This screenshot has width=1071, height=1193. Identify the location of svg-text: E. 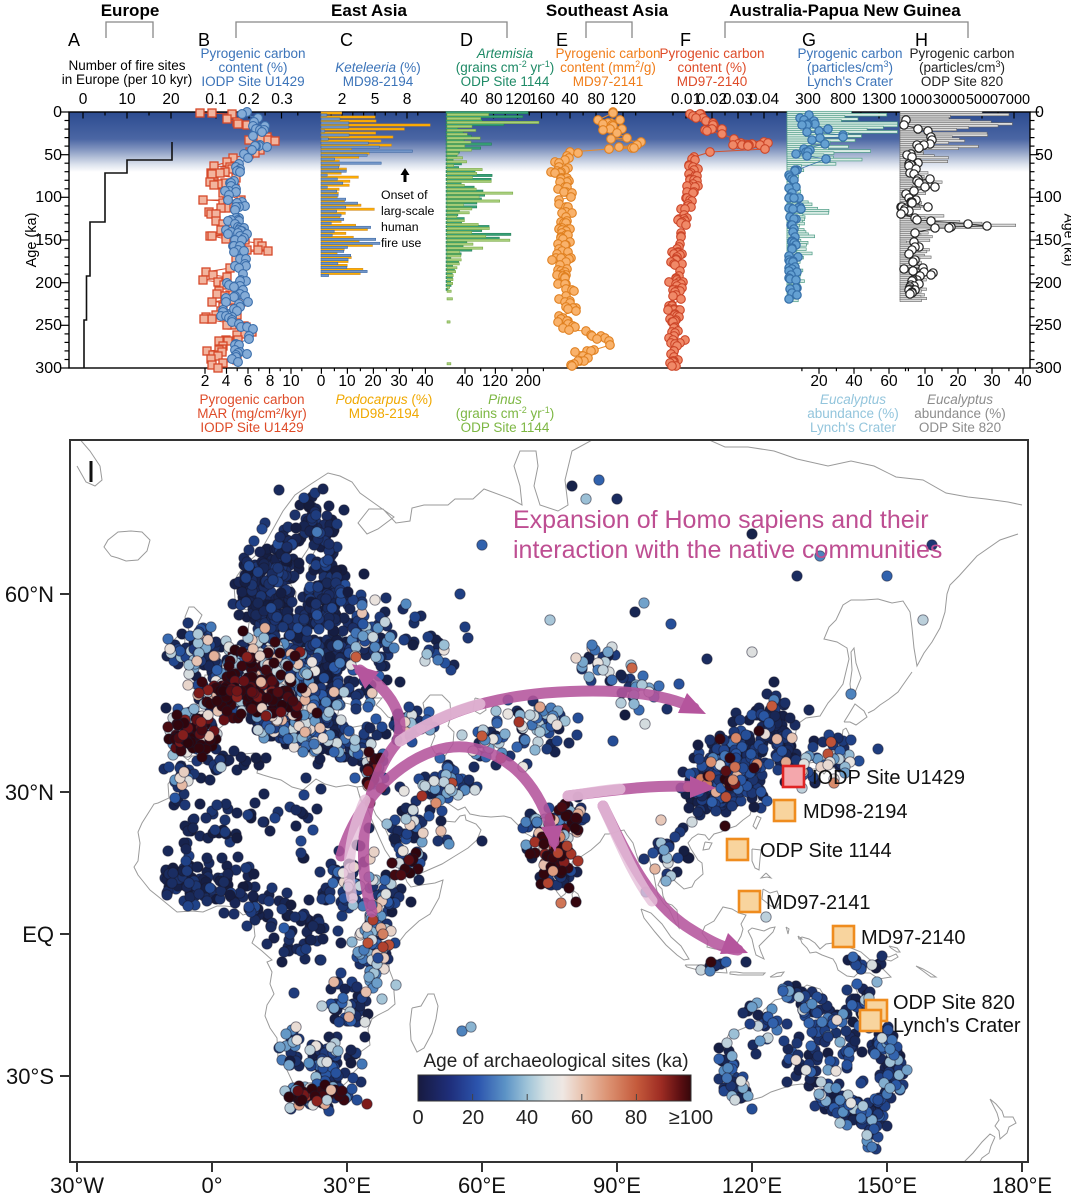
(562, 40).